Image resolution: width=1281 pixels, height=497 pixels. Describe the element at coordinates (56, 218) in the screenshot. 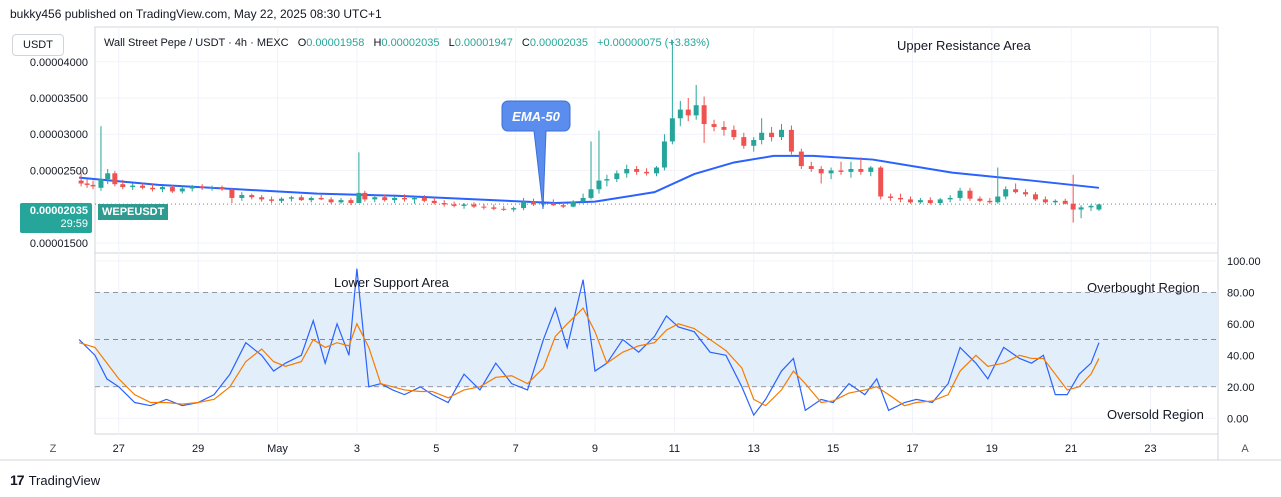

I see `last-price-tag: 0.00002035 29:59` at that location.